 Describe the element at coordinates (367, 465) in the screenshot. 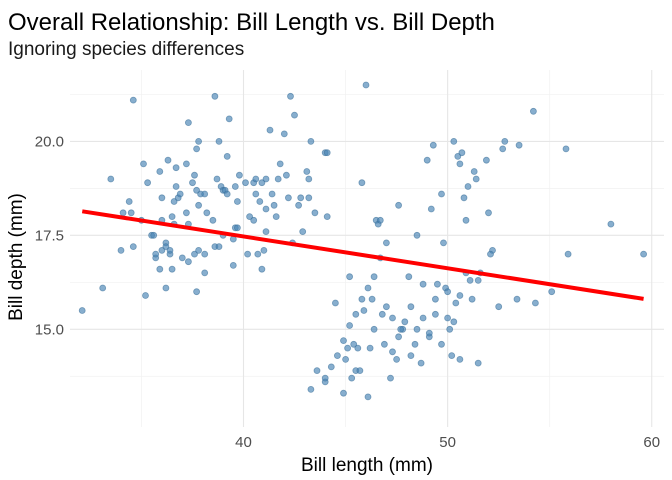

I see `x-axis-title: Bill length (mm)` at that location.